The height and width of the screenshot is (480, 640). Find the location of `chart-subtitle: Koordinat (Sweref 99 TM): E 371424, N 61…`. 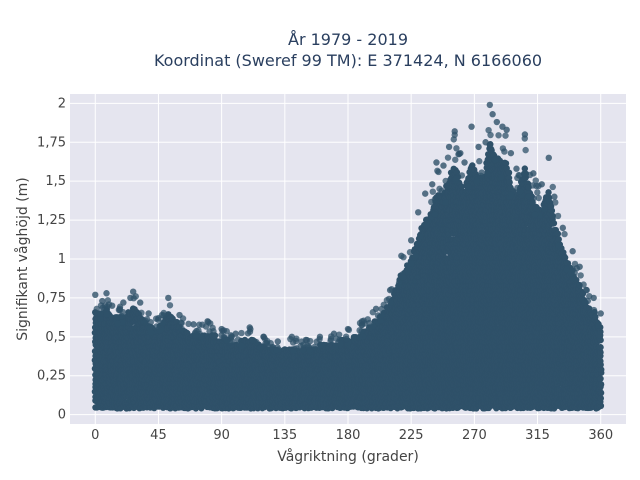

chart-subtitle: Koordinat (Sweref 99 TM): E 371424, N 61… is located at coordinates (348, 60).